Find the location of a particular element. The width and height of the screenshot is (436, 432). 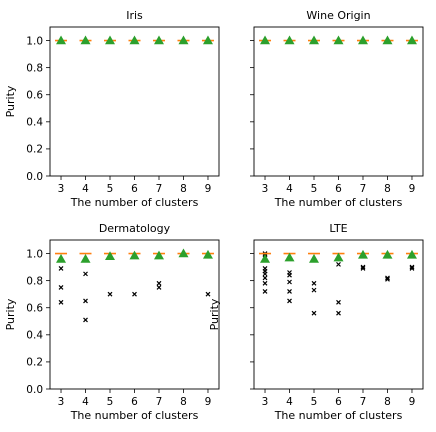

chart-title: Dermatology is located at coordinates (135, 228).